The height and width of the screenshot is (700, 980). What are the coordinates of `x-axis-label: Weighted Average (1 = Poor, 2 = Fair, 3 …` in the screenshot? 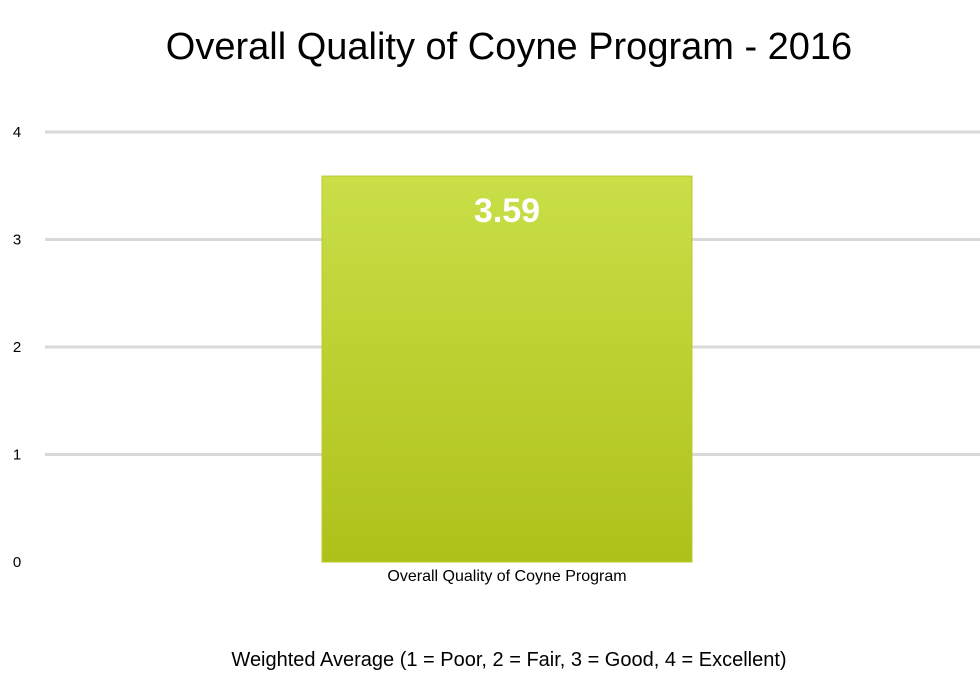 It's located at (509, 660).